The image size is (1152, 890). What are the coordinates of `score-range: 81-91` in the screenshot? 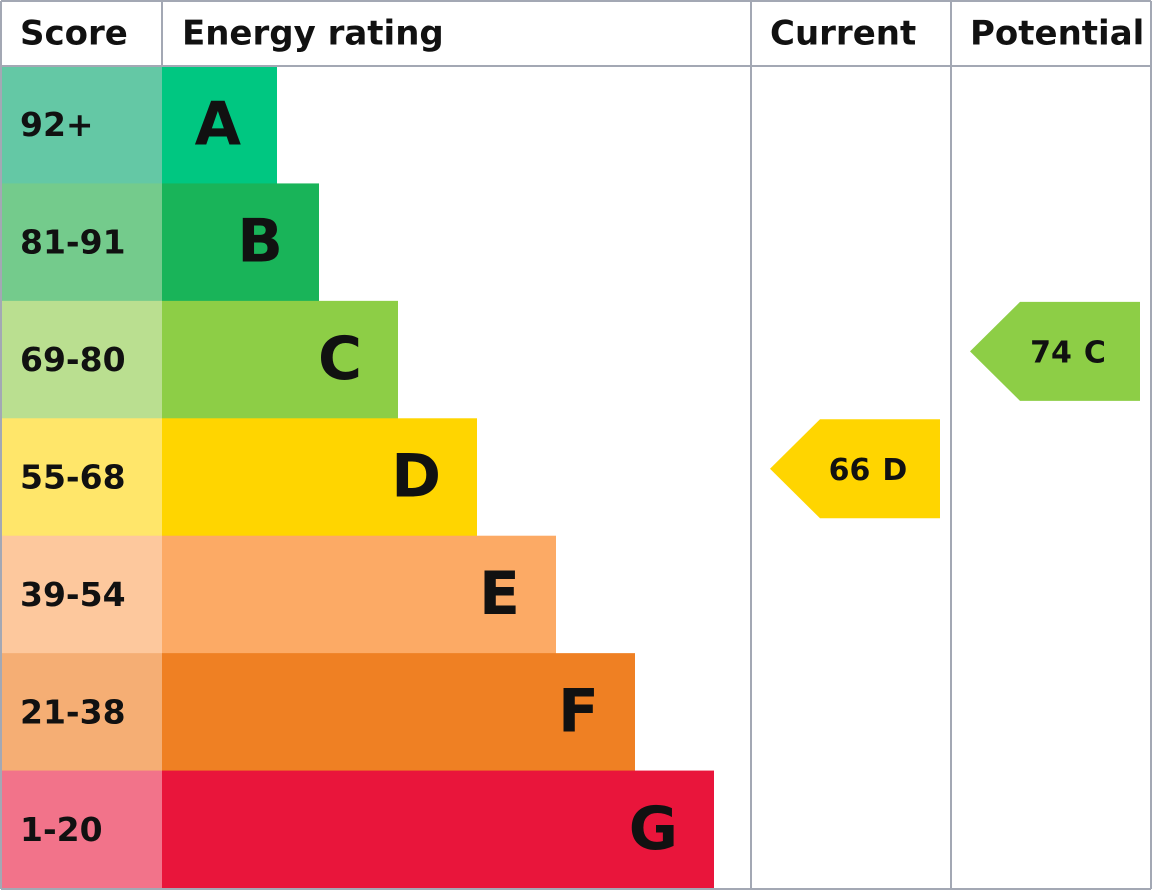 It's located at (73, 242).